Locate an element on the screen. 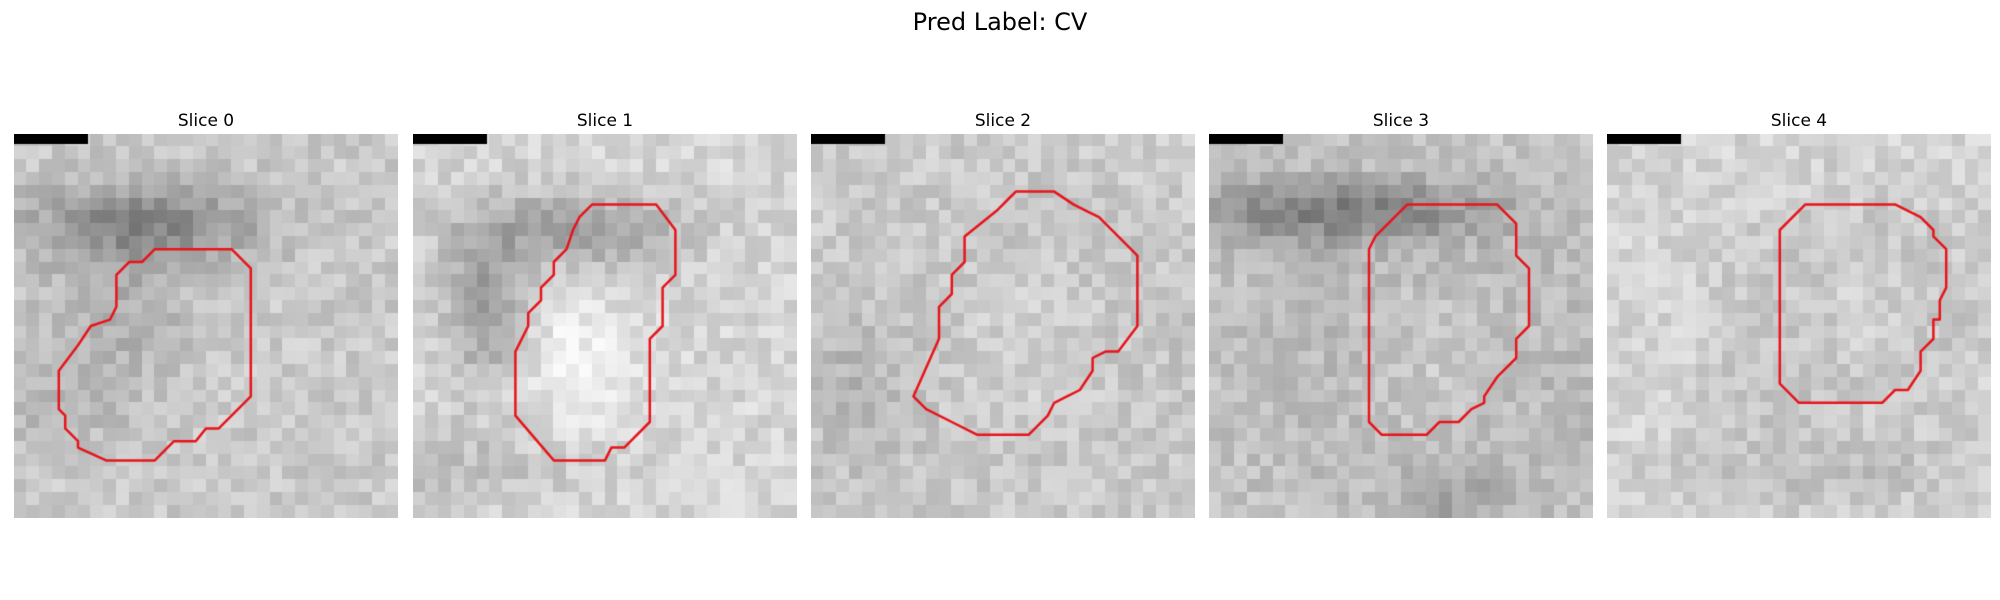  slice-panel-3: Slice 3 is located at coordinates (1401, 313).